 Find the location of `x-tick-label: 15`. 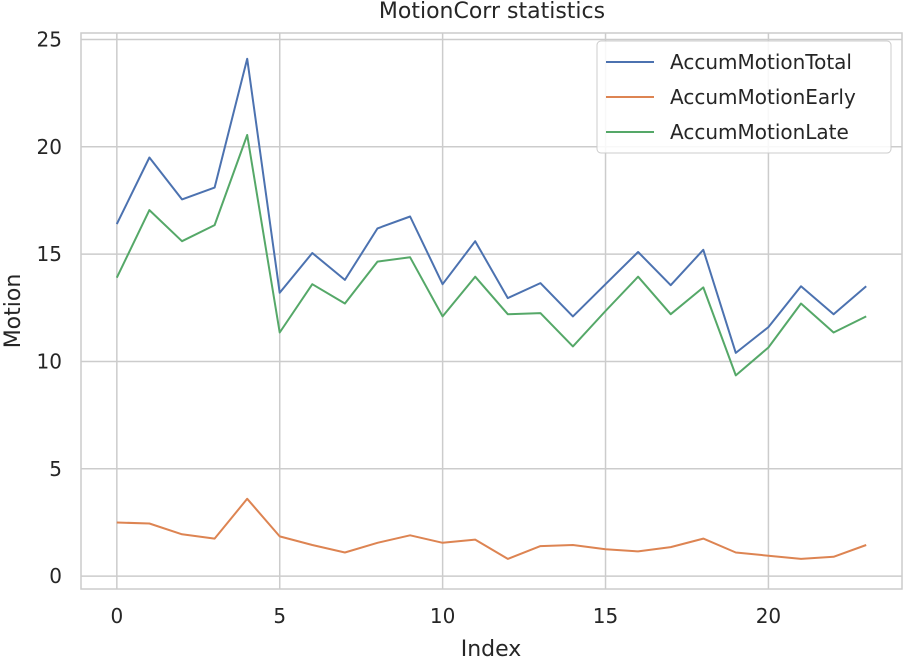

x-tick-label: 15 is located at coordinates (605, 616).